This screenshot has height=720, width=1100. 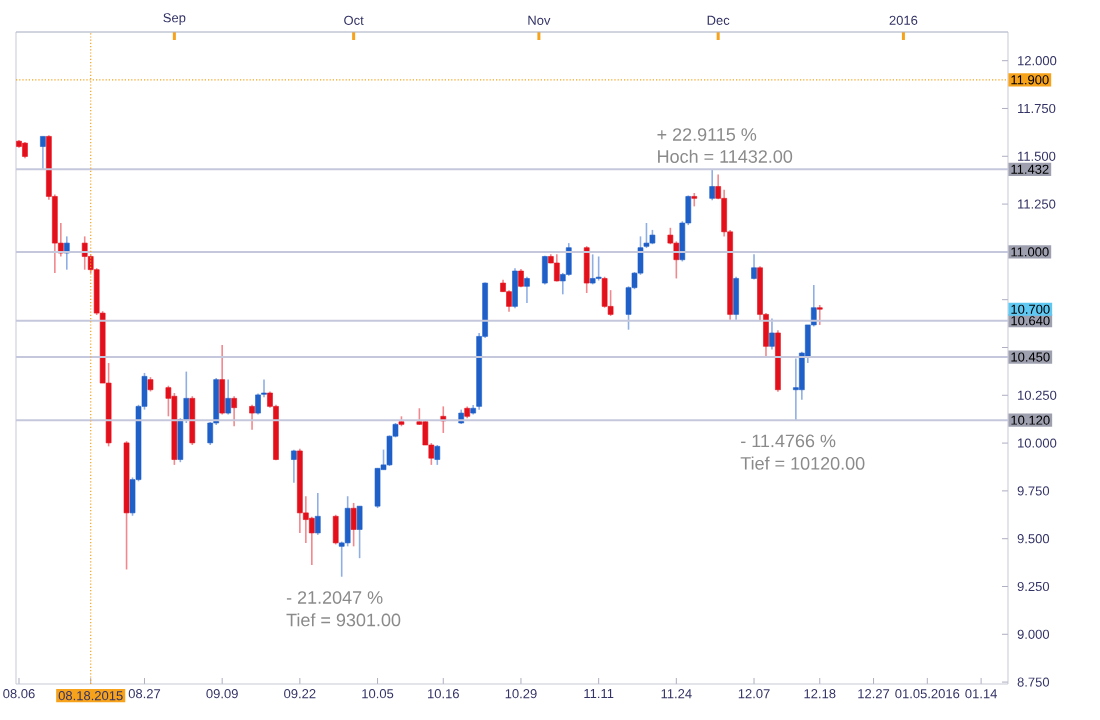 I want to click on annotation: Tief = 10120.00, so click(x=802, y=463).